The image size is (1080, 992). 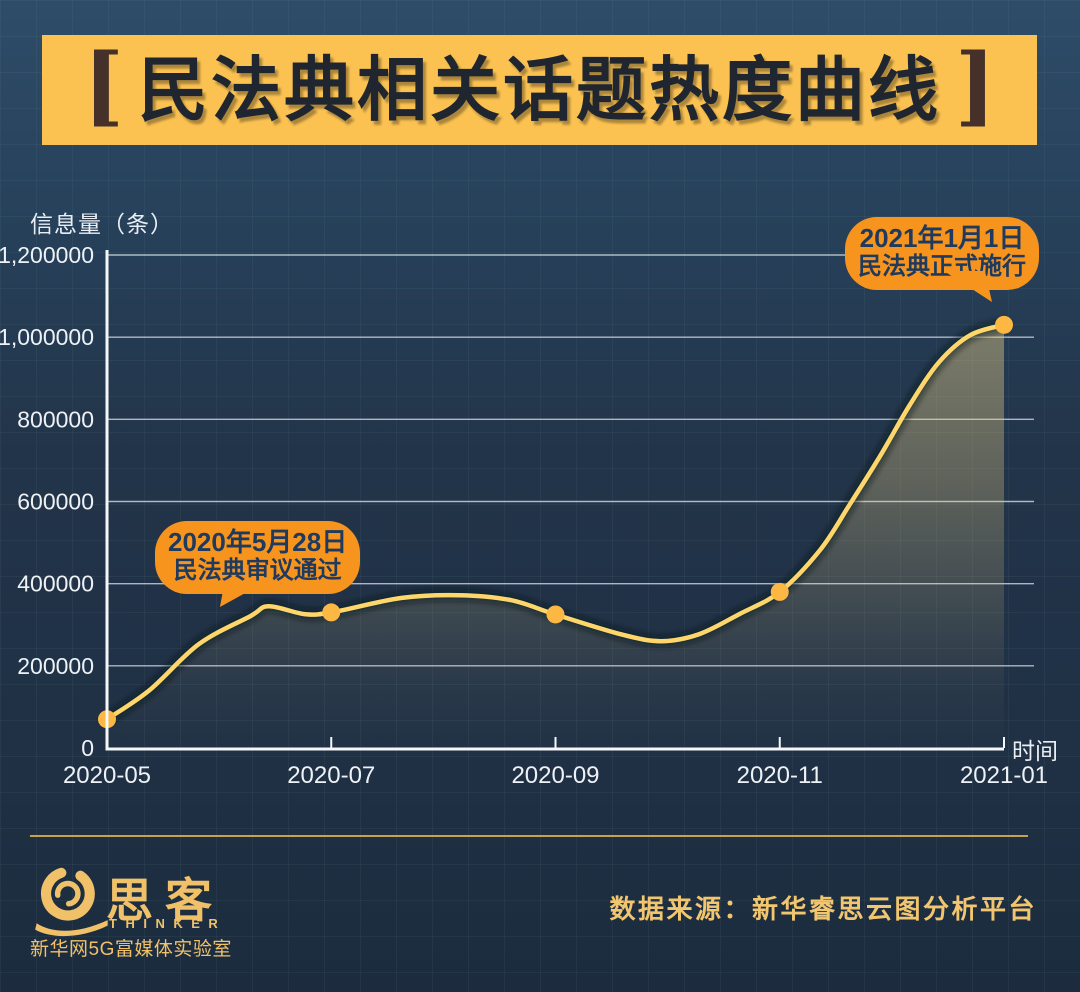 I want to click on logo-english-name: THINKER, so click(x=168, y=923).